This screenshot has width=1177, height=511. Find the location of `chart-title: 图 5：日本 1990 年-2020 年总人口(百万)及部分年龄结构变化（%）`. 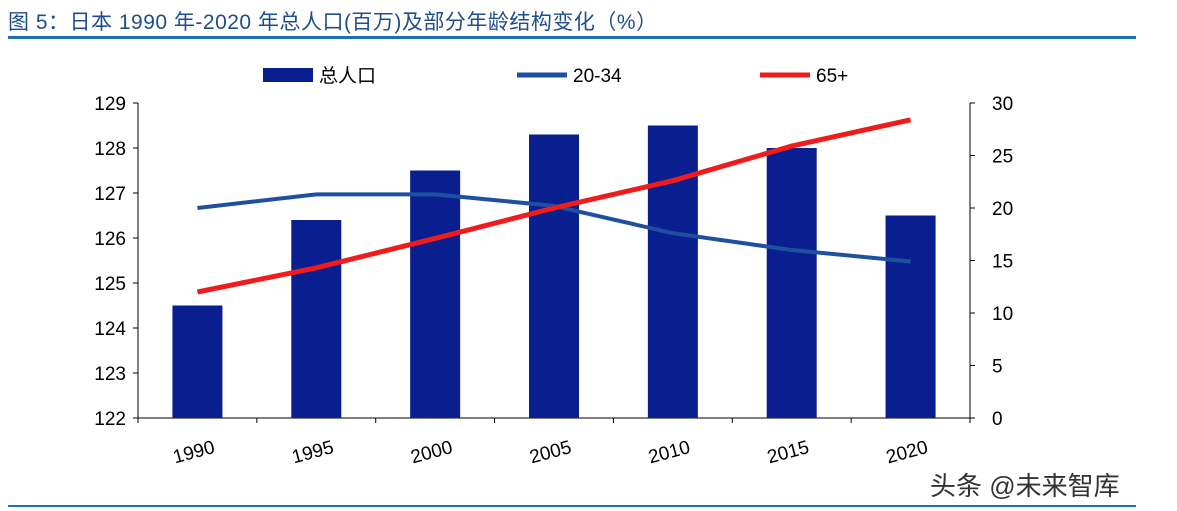

chart-title: 图 5：日本 1990 年-2020 年总人口(百万)及部分年龄结构变化（%） is located at coordinates (333, 22).